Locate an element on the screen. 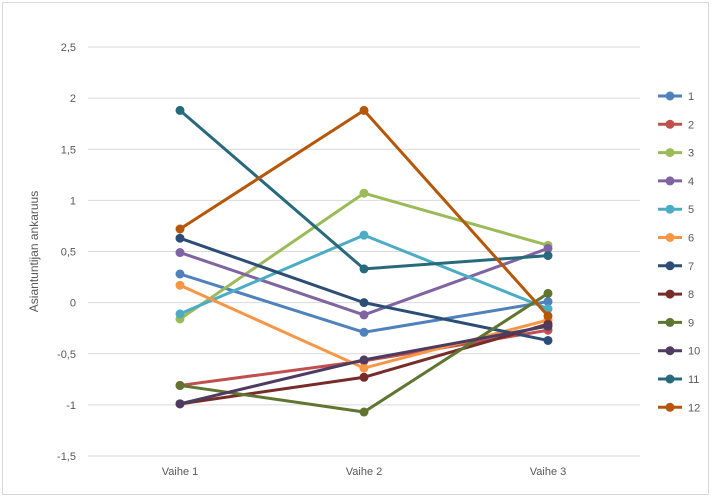 Image resolution: width=713 pixels, height=499 pixels. y-tick-label: -1 is located at coordinates (71, 406).